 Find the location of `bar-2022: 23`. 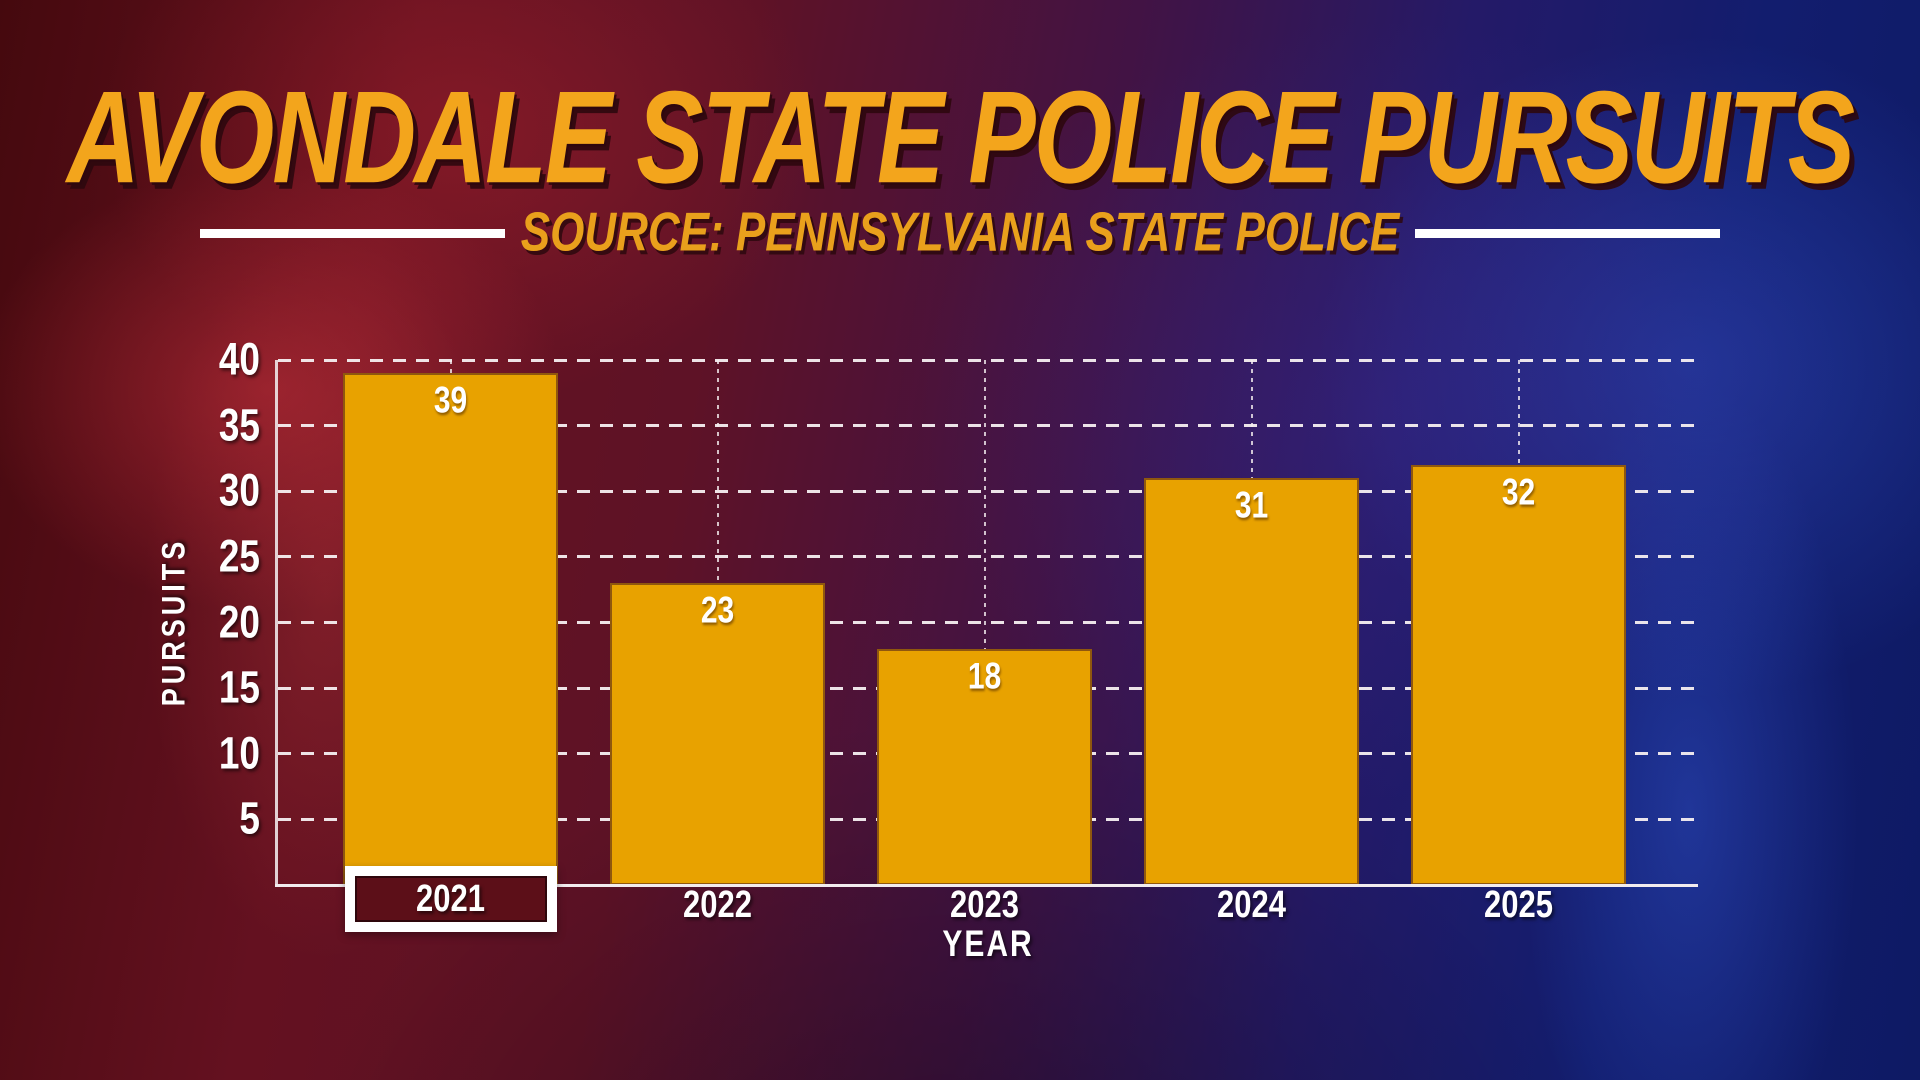

bar-2022: 23 is located at coordinates (717, 734).